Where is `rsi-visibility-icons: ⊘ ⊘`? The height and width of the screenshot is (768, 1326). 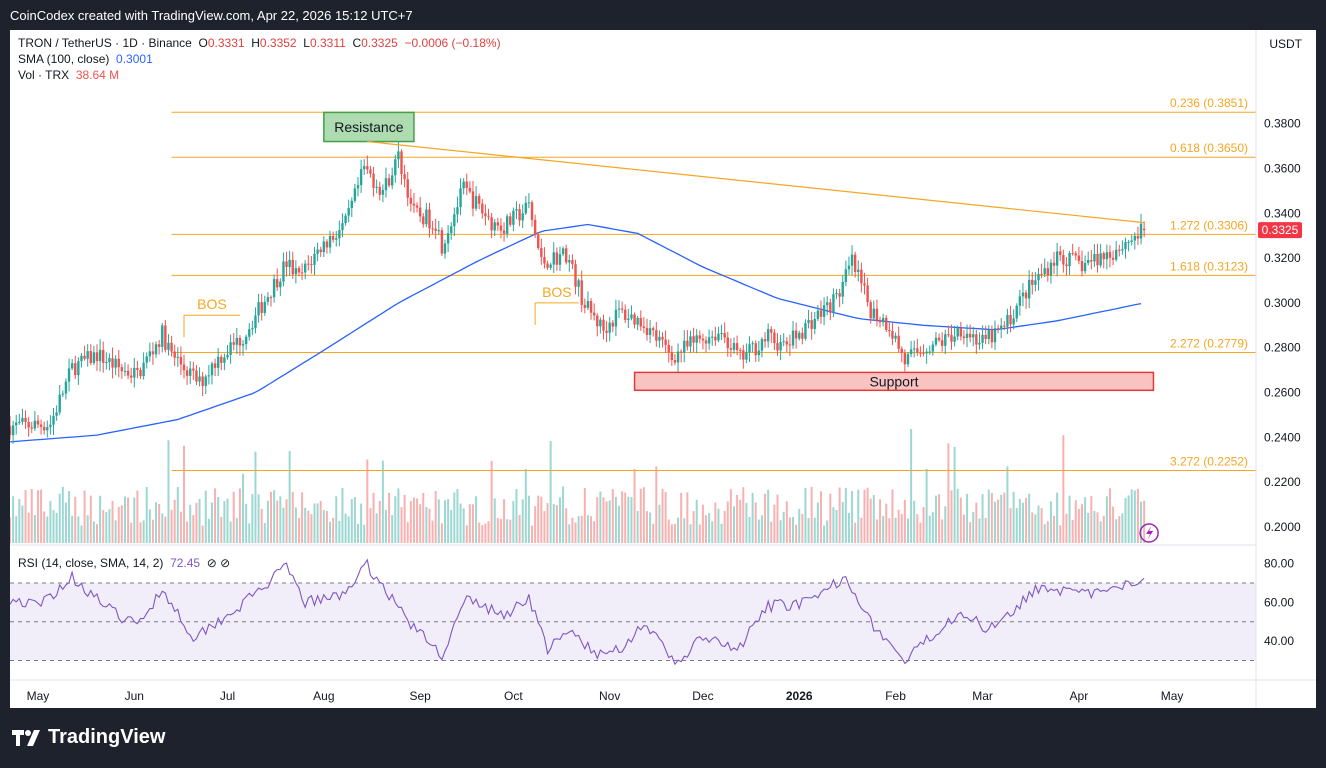 rsi-visibility-icons: ⊘ ⊘ is located at coordinates (218, 563).